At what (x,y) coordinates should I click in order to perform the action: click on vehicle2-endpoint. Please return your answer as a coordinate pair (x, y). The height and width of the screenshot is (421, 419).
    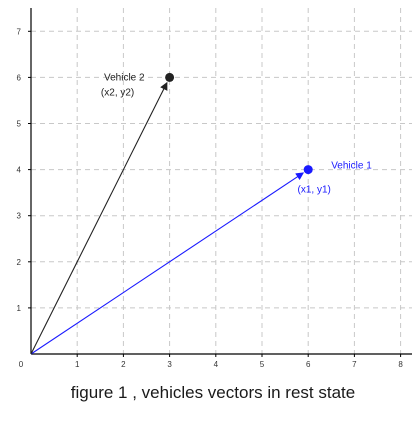
    Looking at the image, I should click on (170, 77).